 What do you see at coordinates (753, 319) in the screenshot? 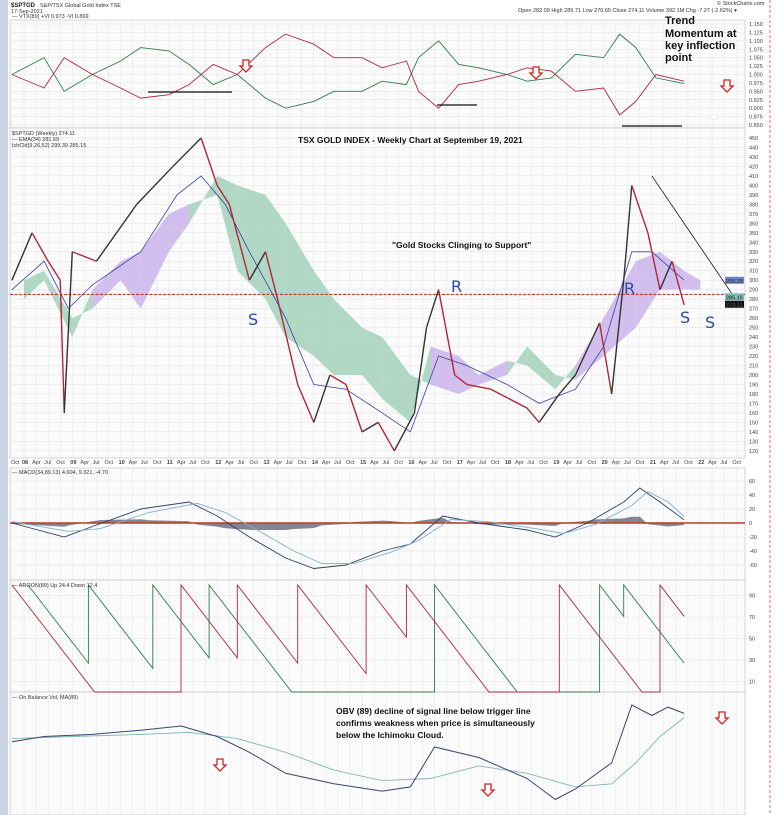
I see `y-tick-label: 260` at bounding box center [753, 319].